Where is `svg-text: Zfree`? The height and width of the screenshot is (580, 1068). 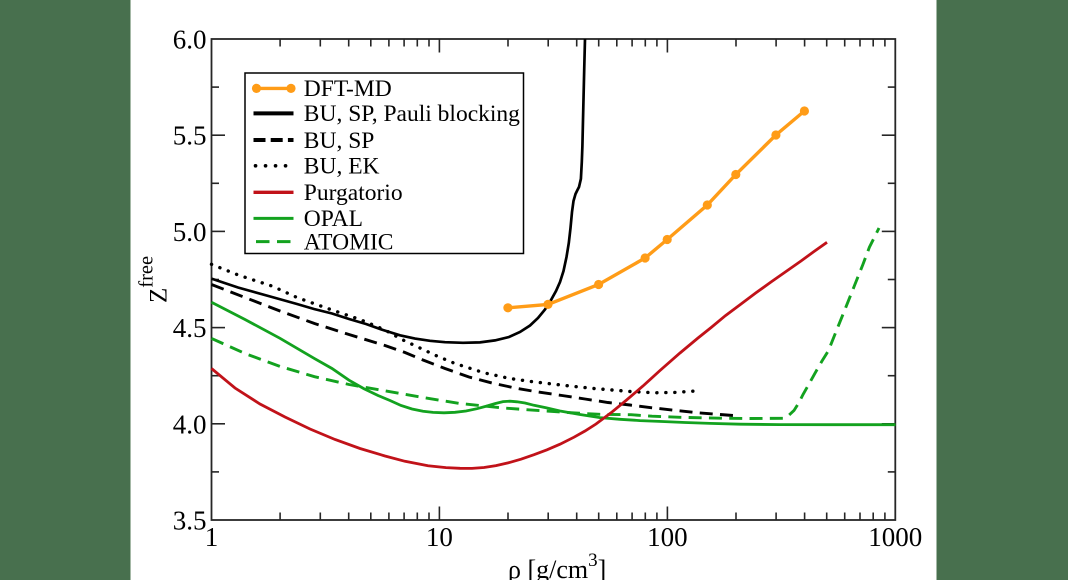 svg-text: Zfree is located at coordinates (154, 279).